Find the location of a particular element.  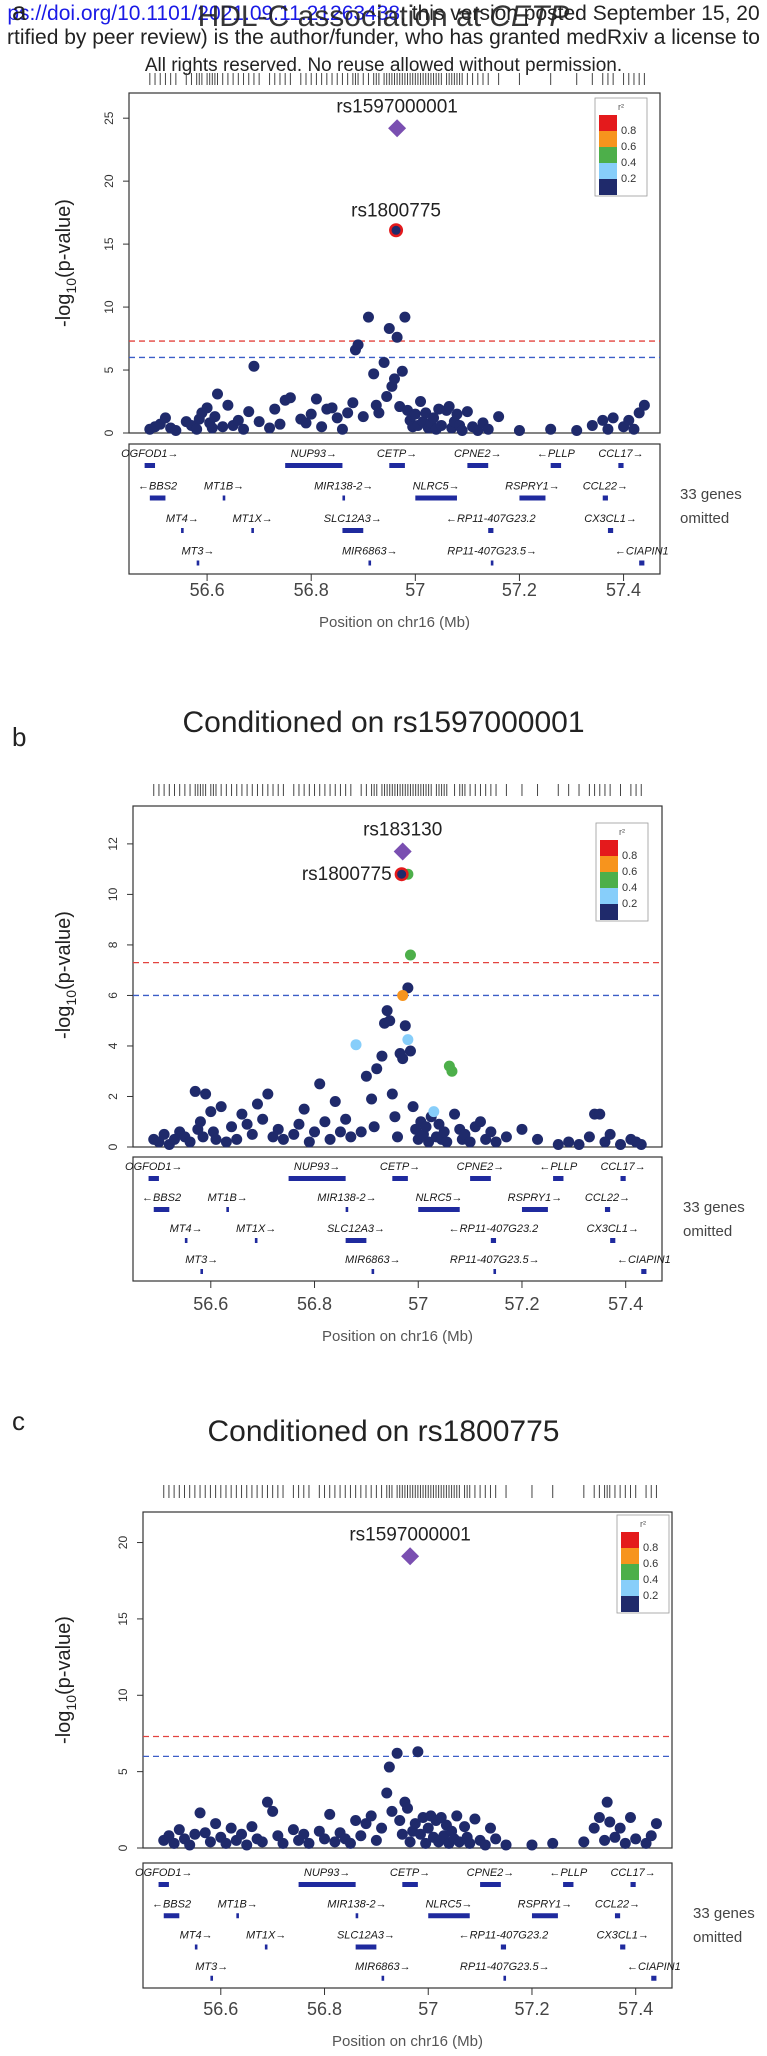

gene-name-label: ←BBS2 is located at coordinates (171, 1904).